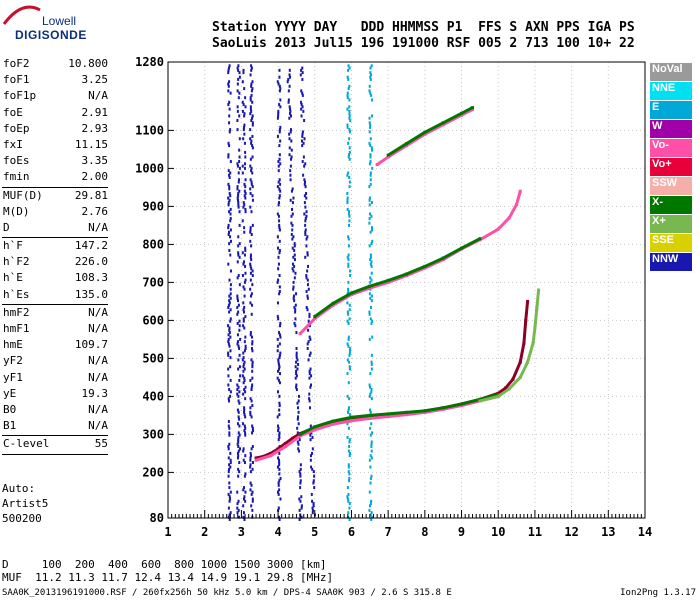 This screenshot has width=700, height=600. I want to click on param-key: h`F, so click(13, 246).